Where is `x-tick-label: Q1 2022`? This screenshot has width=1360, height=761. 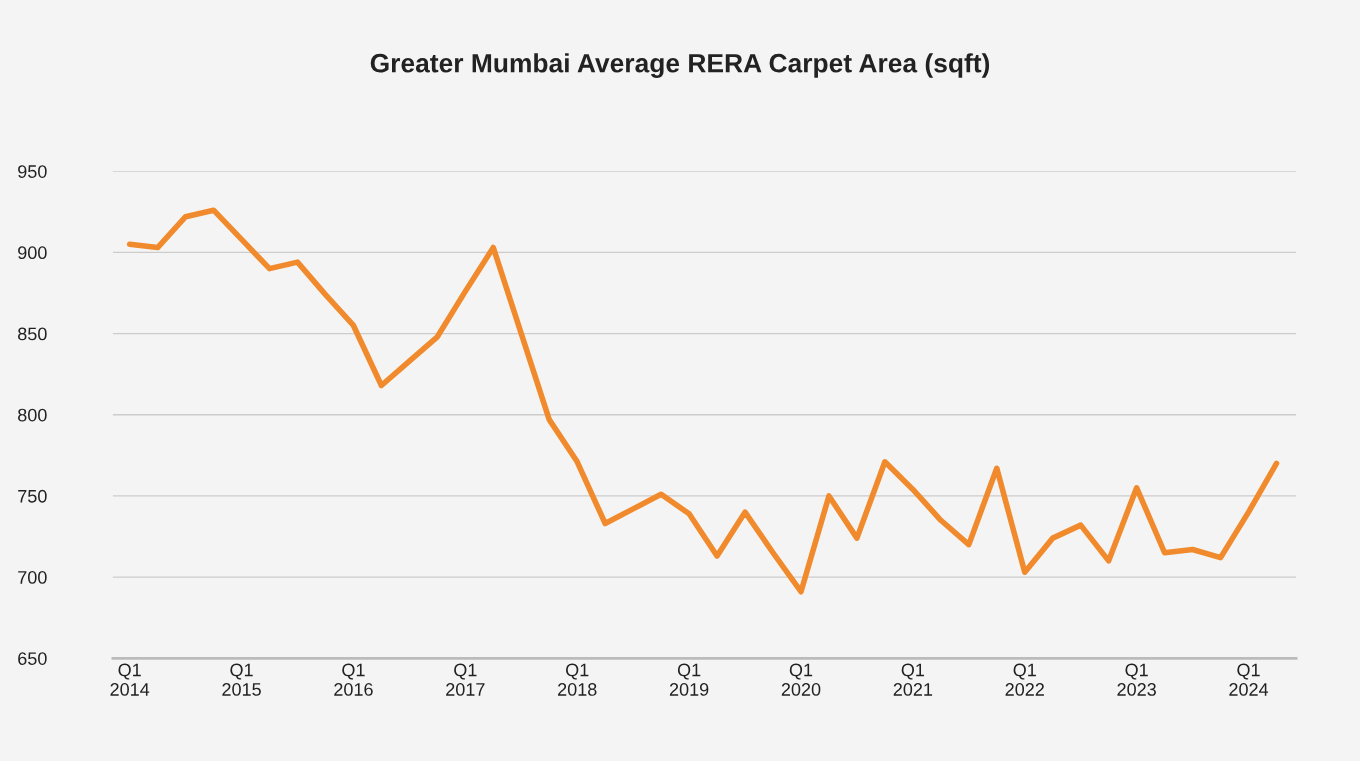 x-tick-label: Q1 2022 is located at coordinates (1024, 679).